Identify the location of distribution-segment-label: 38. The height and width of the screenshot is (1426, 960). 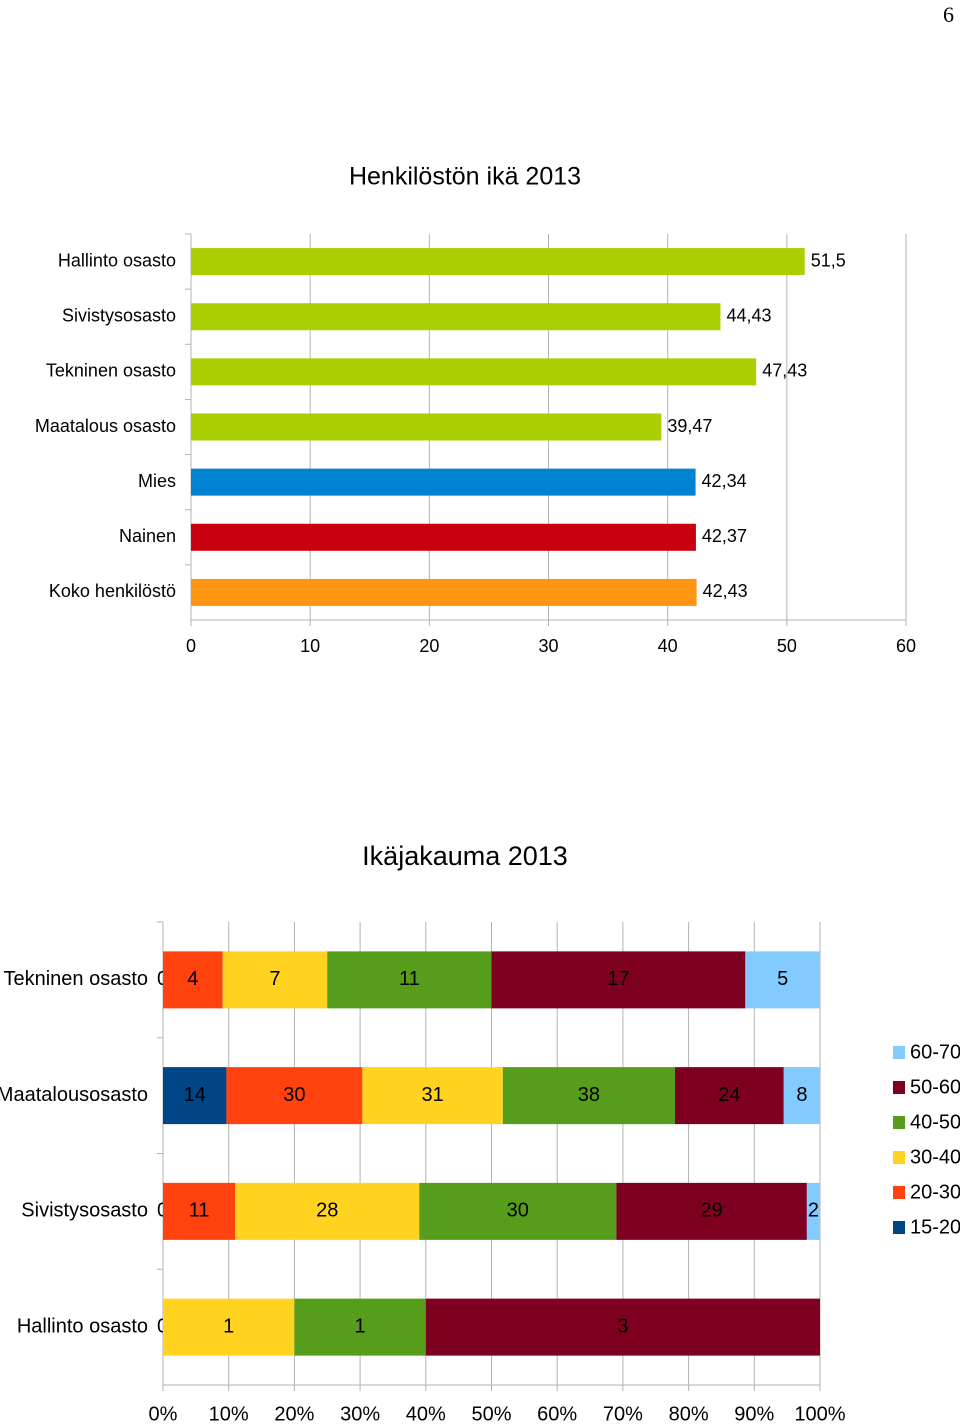
(589, 1095).